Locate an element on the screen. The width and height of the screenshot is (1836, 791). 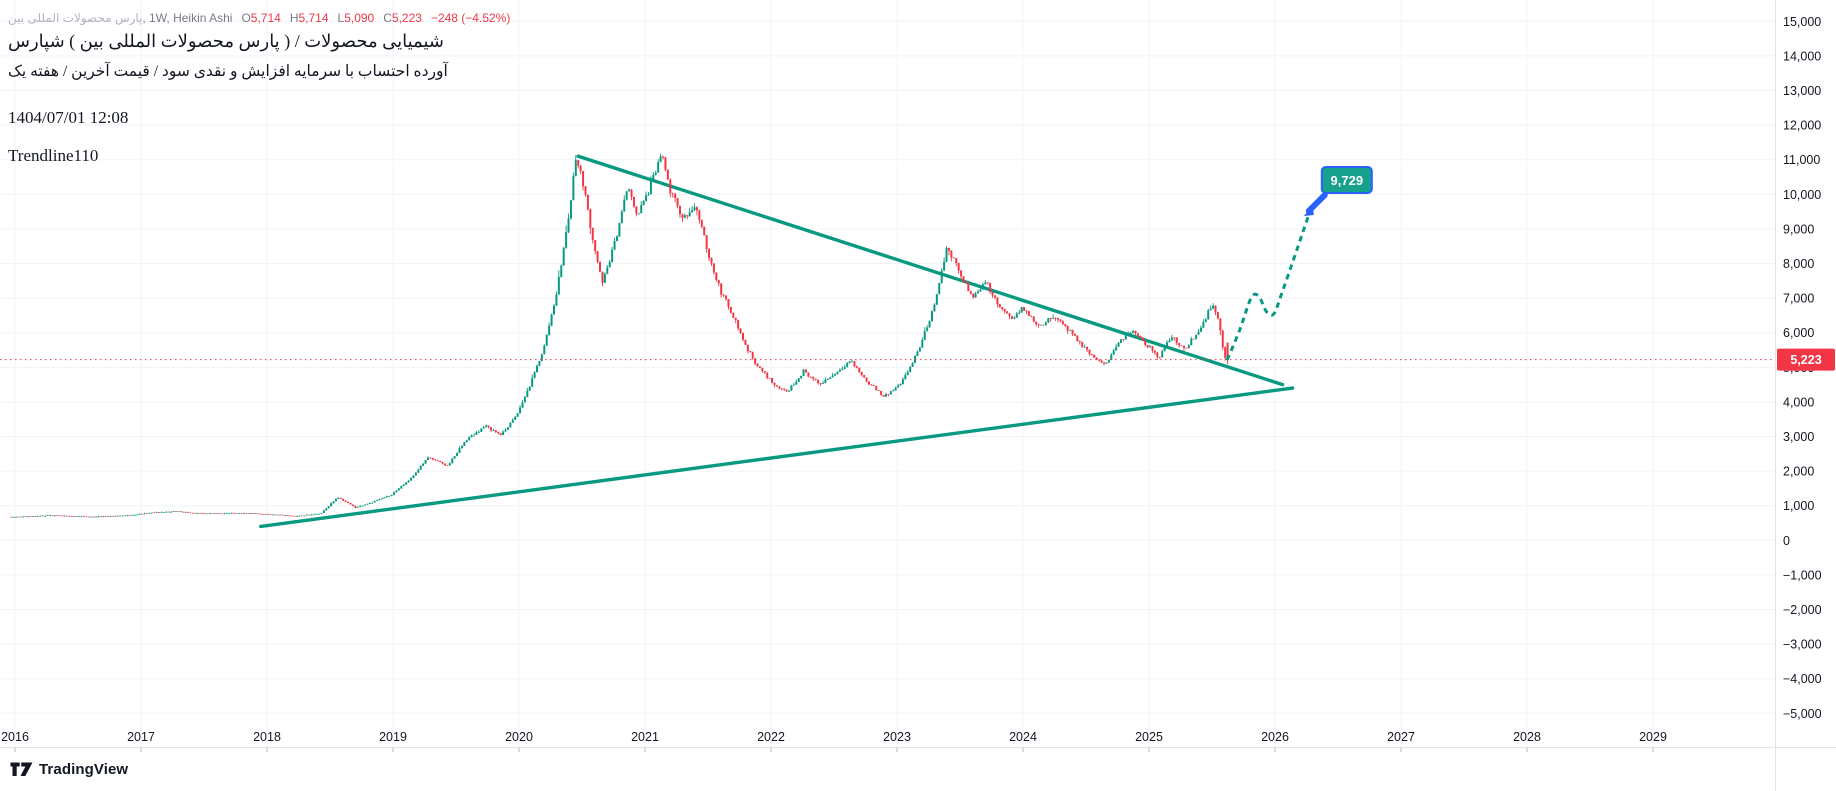
ohlc-key: C is located at coordinates (387, 18).